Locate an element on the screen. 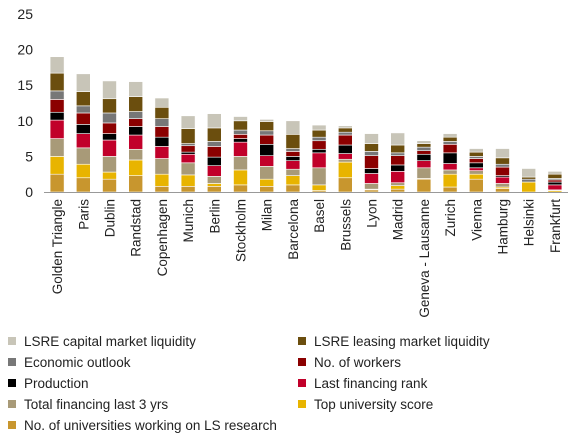  x-tick-label: Berlin is located at coordinates (214, 216).